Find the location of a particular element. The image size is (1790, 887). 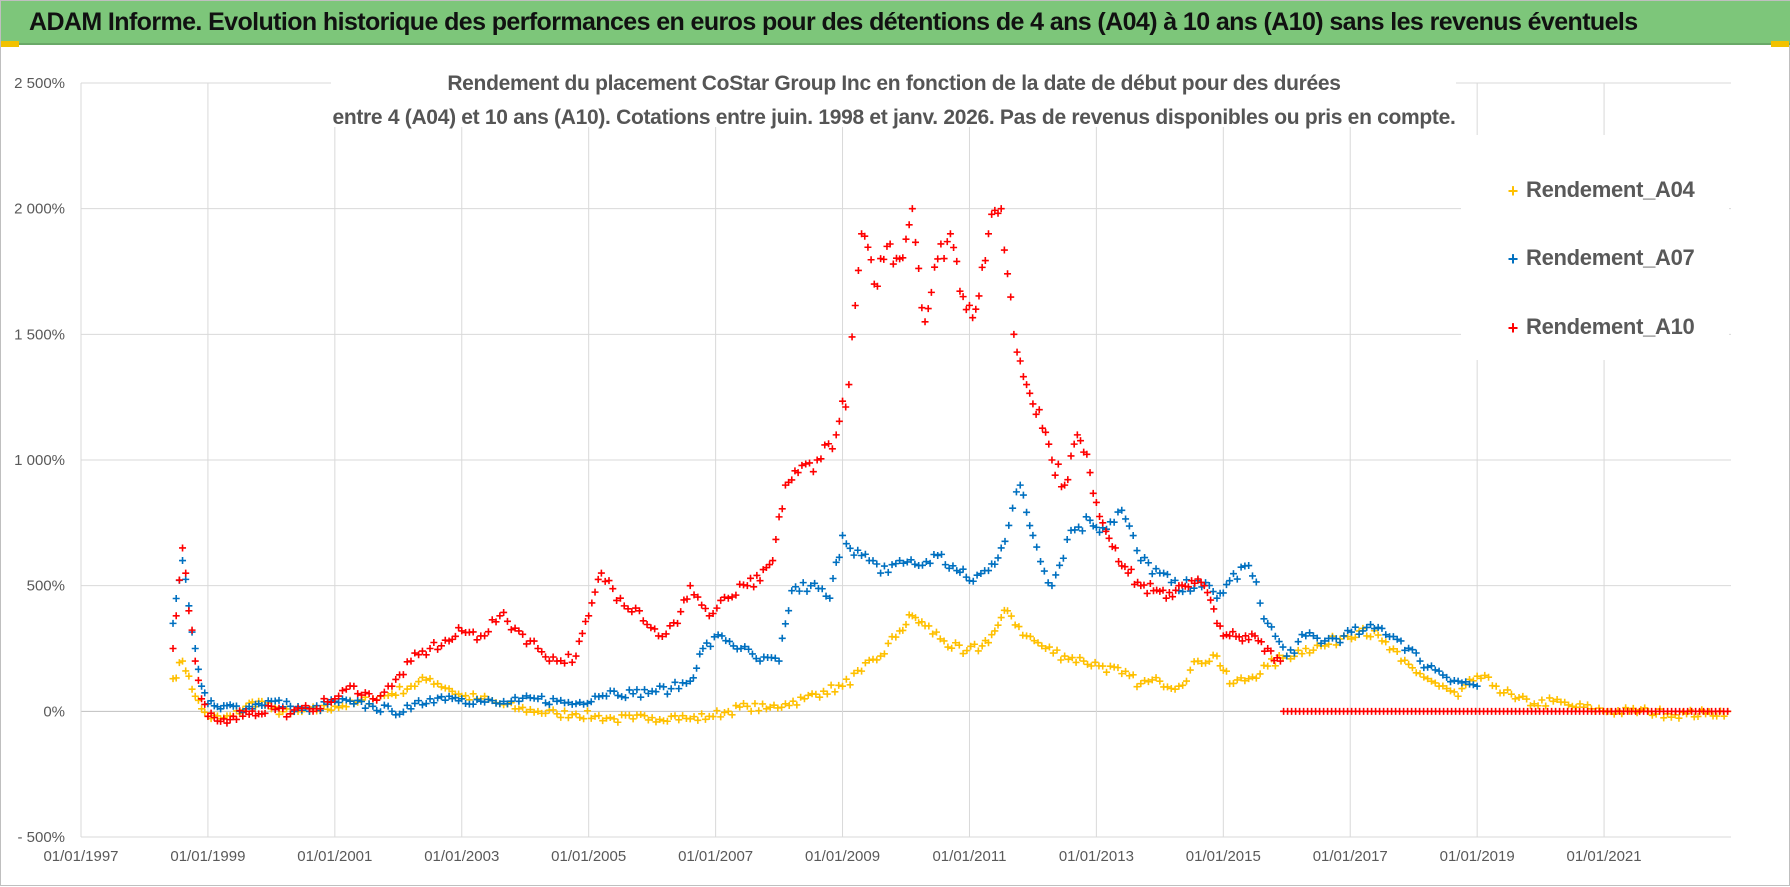

x-tick-label: 01/01/1997 is located at coordinates (80, 856).